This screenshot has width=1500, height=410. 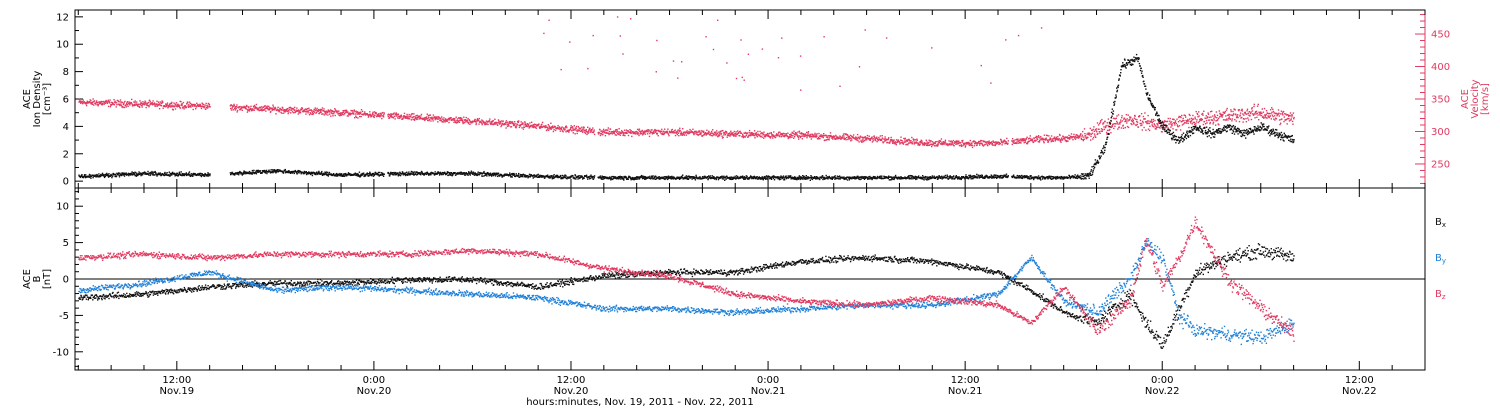 What do you see at coordinates (61, 352) in the screenshot?
I see `b-tick-label: -10` at bounding box center [61, 352].